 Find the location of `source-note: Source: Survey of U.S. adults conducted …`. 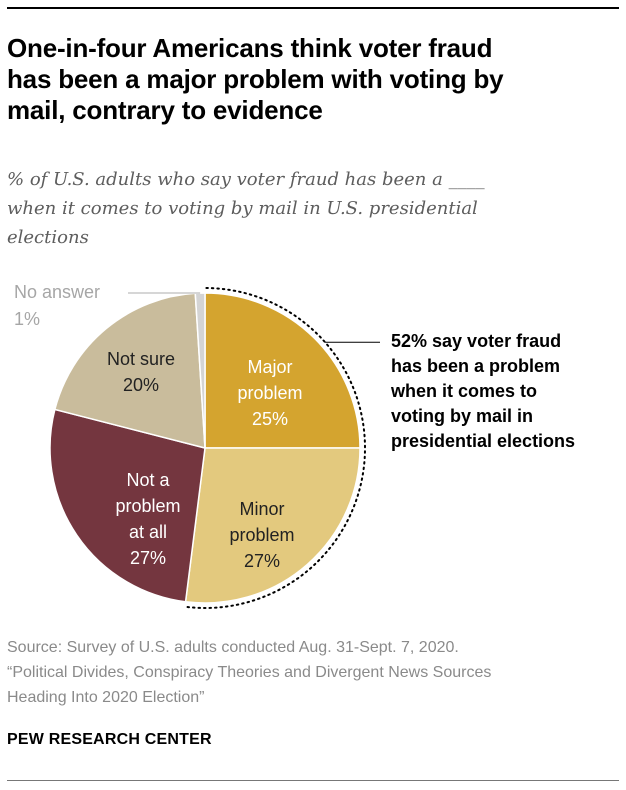

source-note: Source: Survey of U.S. adults conducted … is located at coordinates (249, 672).